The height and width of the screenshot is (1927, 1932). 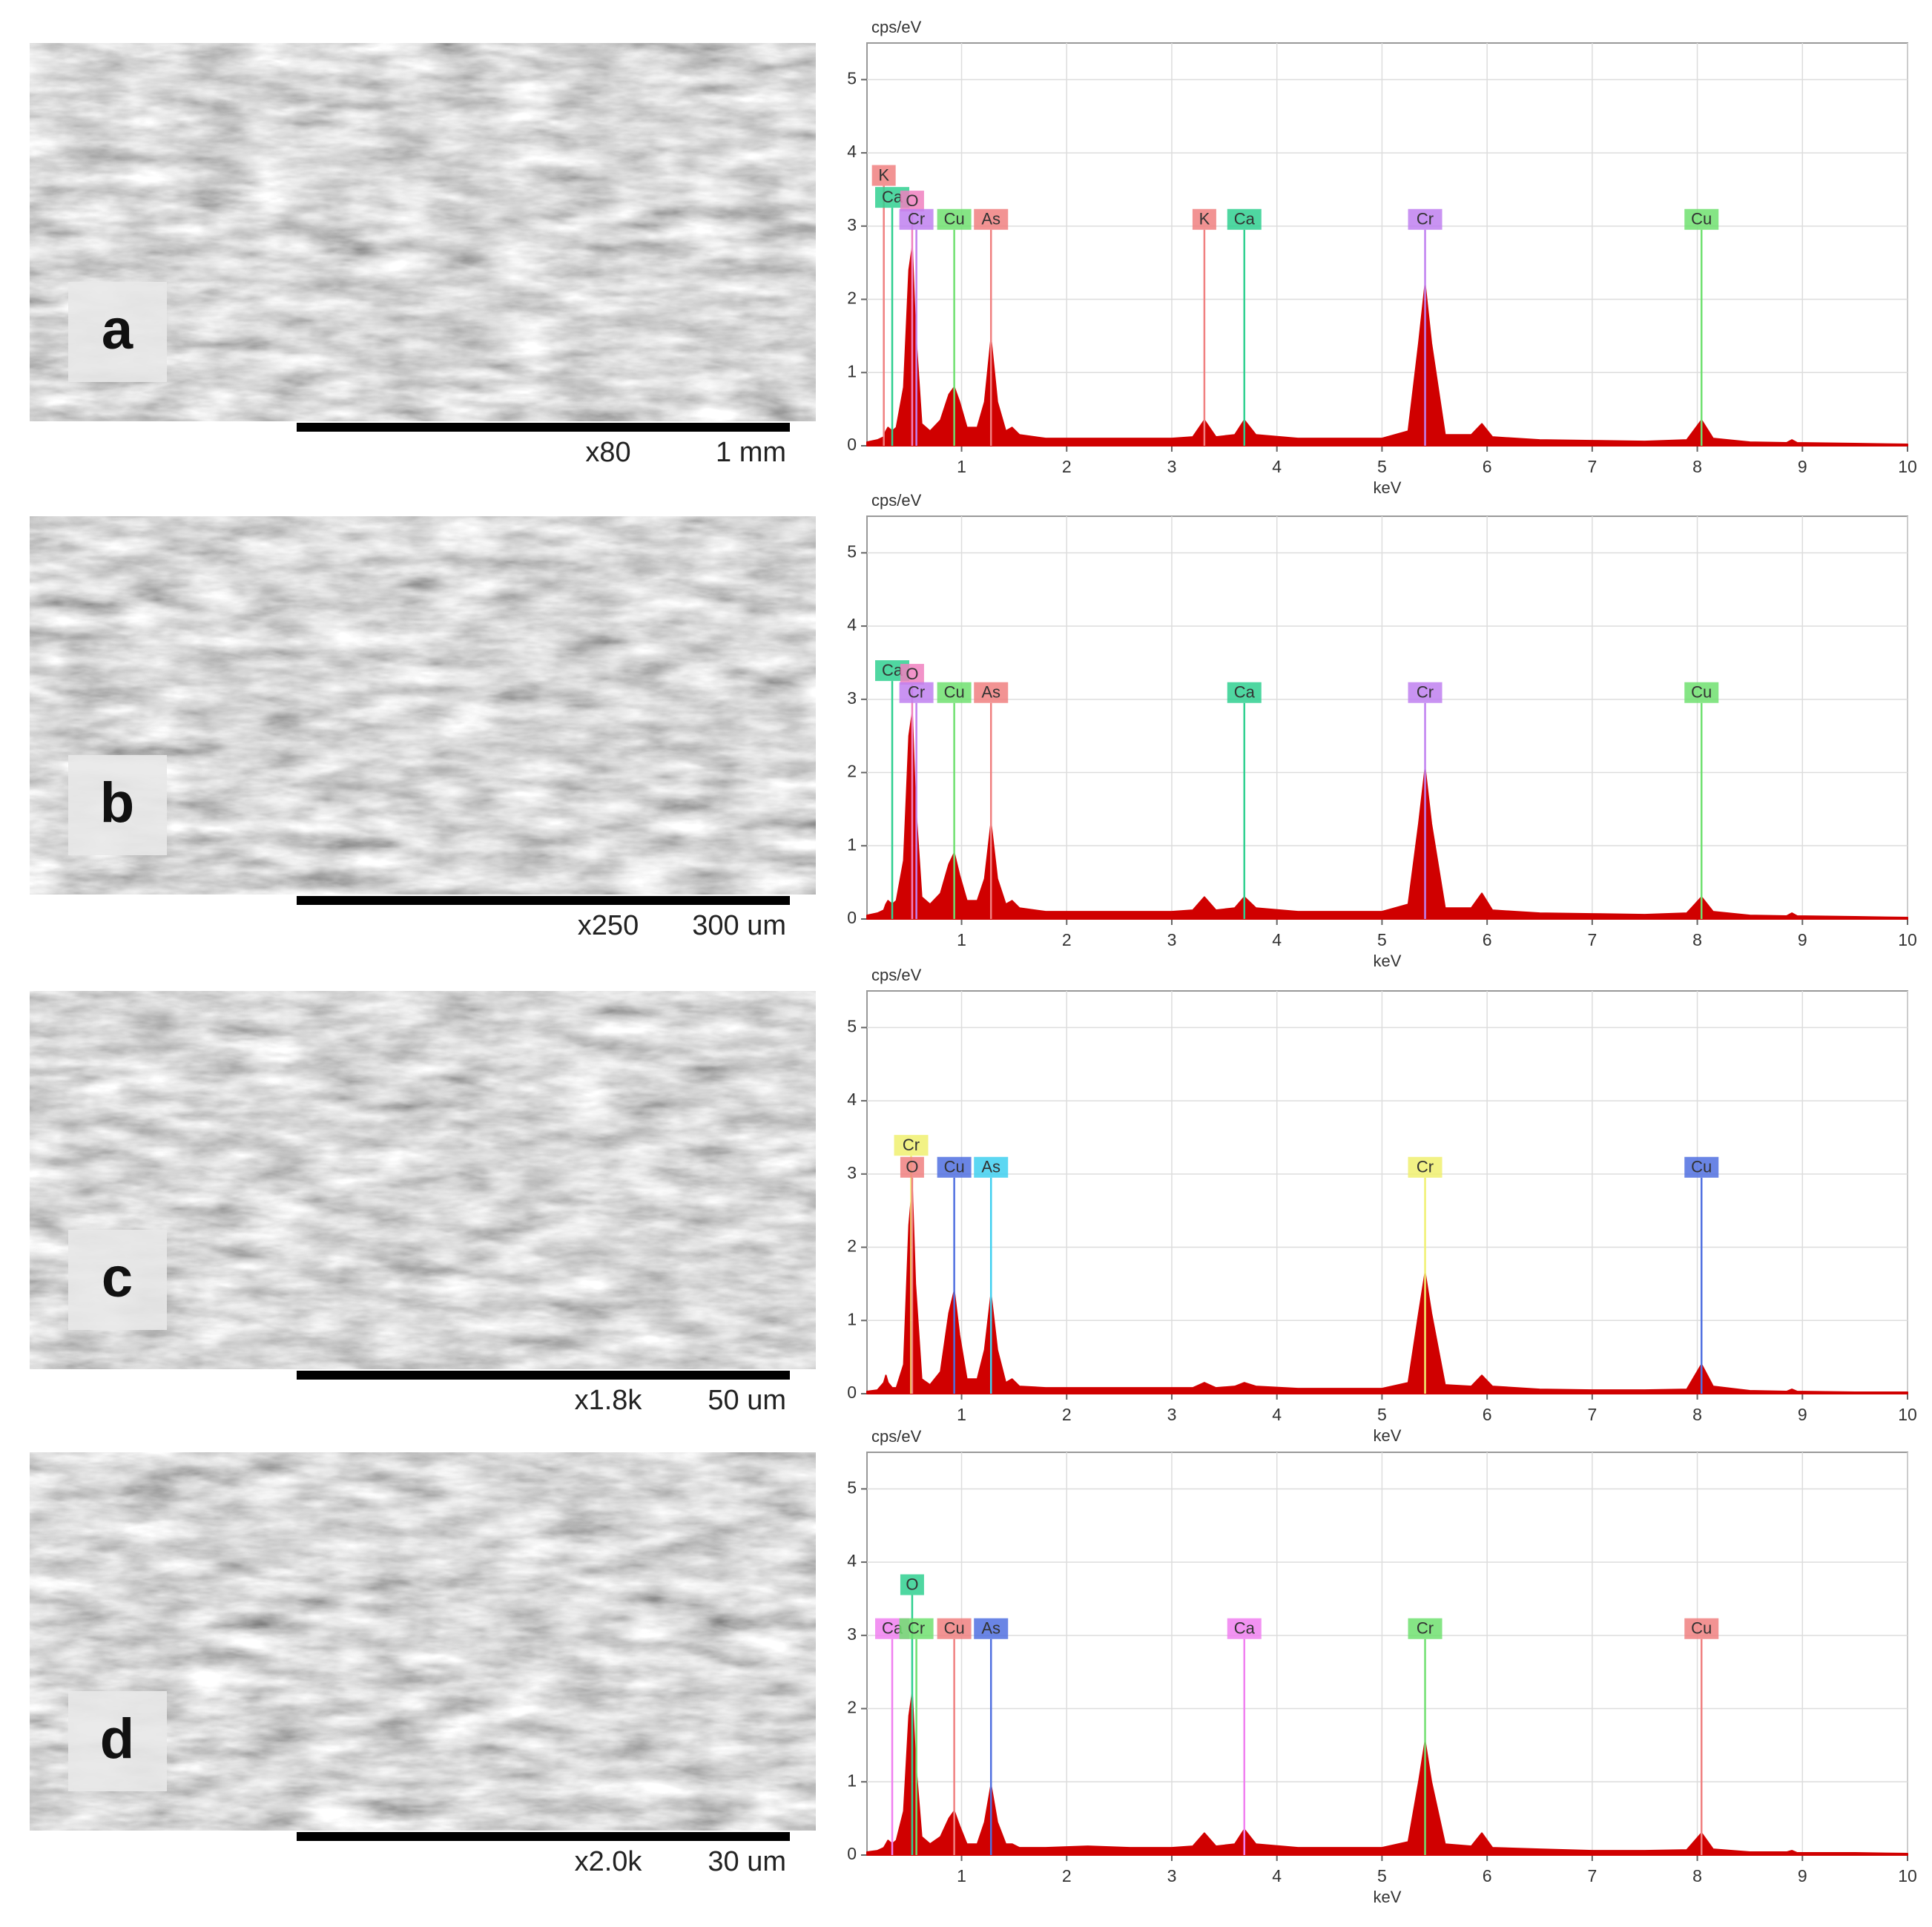 What do you see at coordinates (607, 452) in the screenshot?
I see `magnification: x80` at bounding box center [607, 452].